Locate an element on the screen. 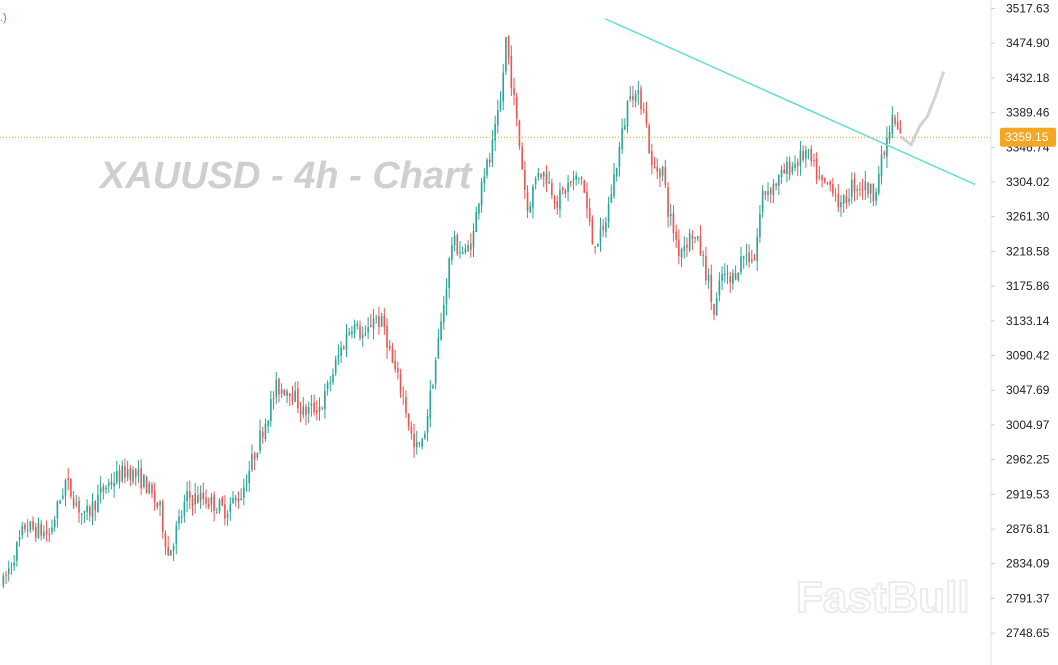 The width and height of the screenshot is (1058, 665). current-price-tag: 3359.15 is located at coordinates (1028, 137).